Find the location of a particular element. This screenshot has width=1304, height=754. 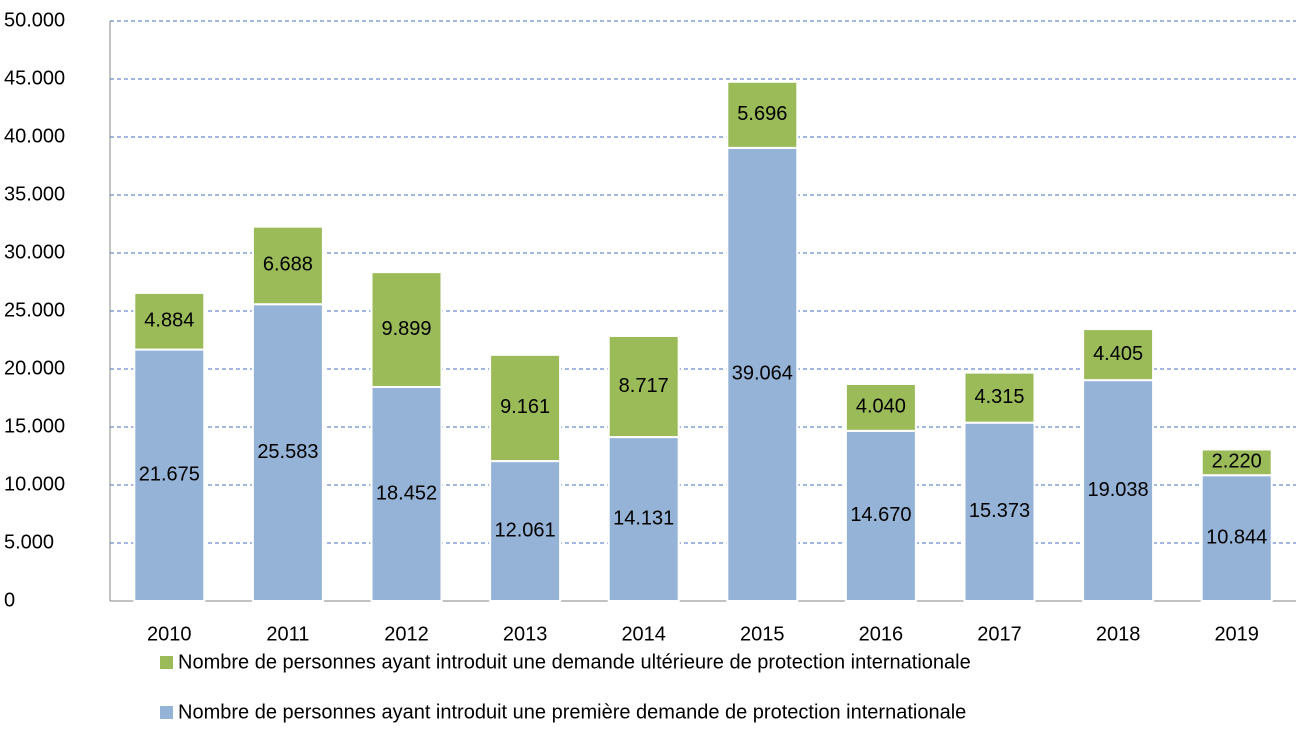

x-tick-label: 2016 is located at coordinates (881, 634).